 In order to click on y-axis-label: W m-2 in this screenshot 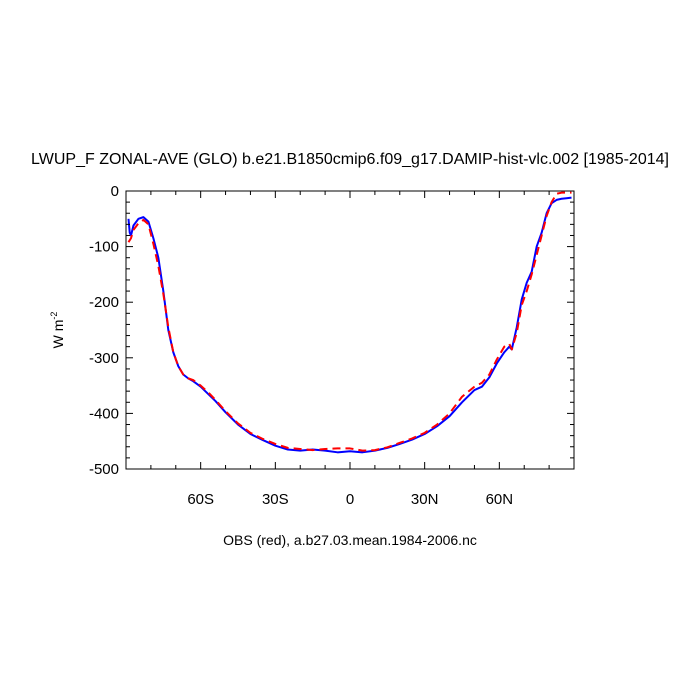, I will do `click(57, 330)`.